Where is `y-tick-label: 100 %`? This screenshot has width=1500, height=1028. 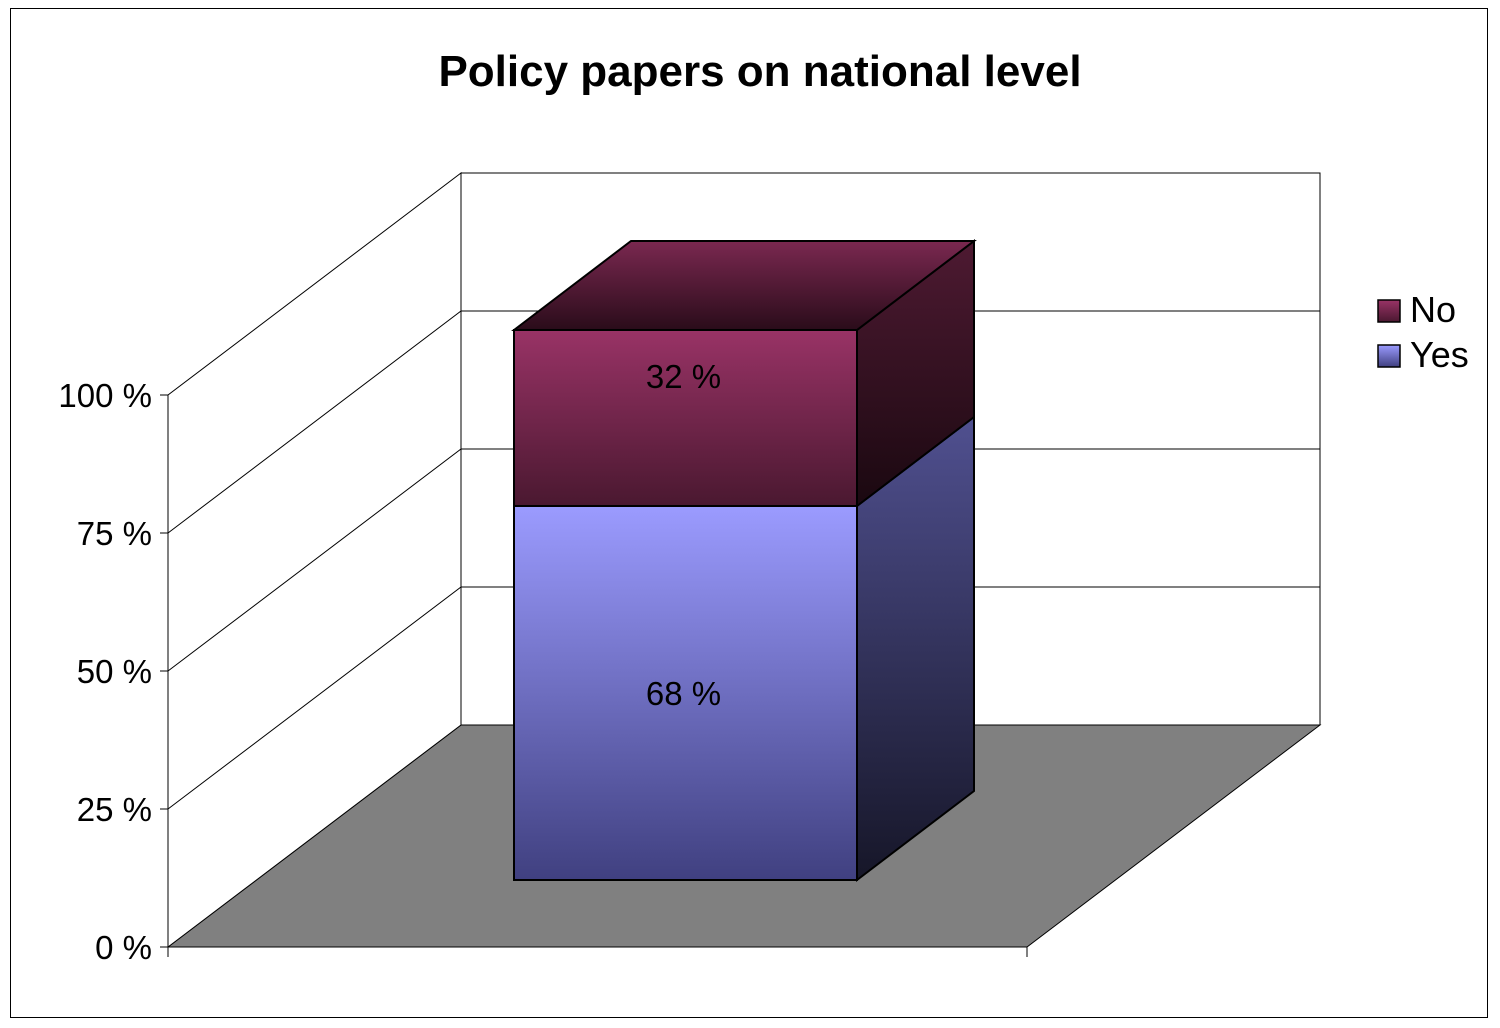
y-tick-label: 100 % is located at coordinates (105, 395).